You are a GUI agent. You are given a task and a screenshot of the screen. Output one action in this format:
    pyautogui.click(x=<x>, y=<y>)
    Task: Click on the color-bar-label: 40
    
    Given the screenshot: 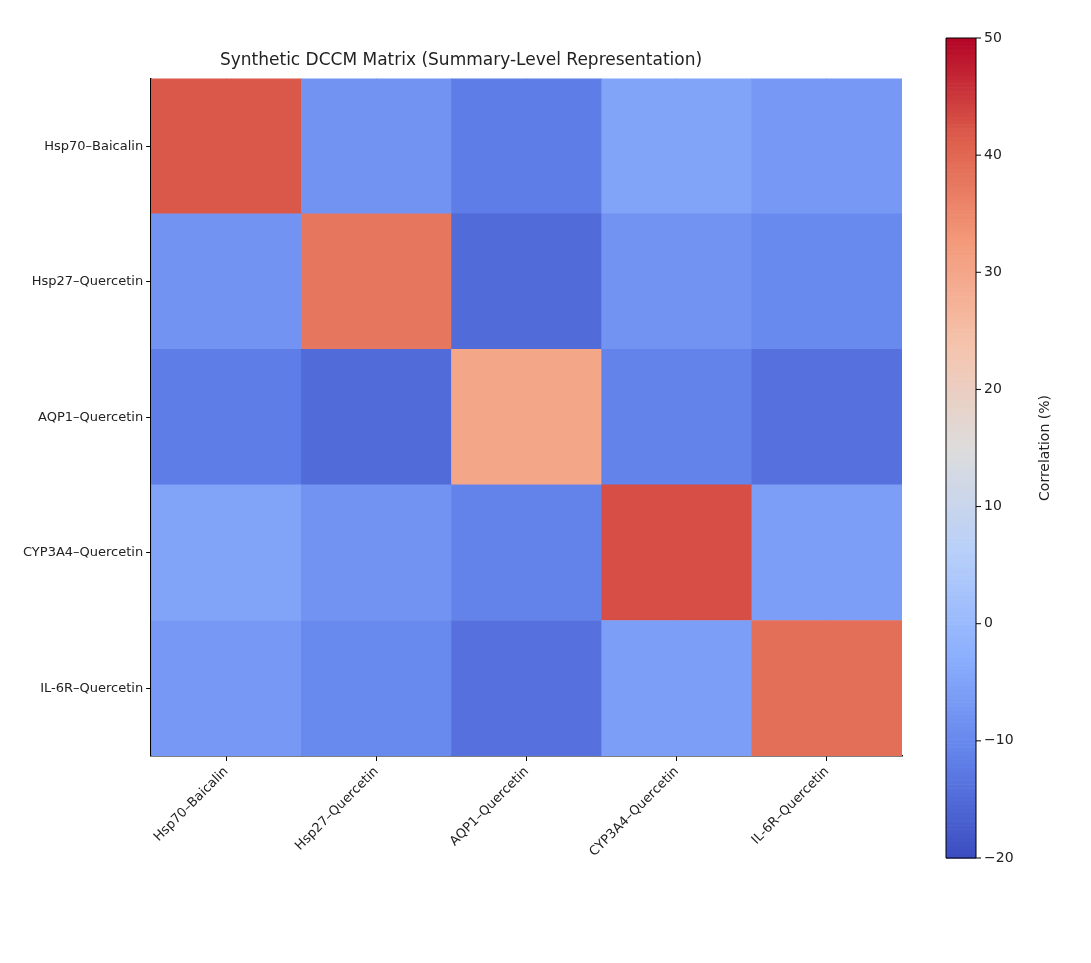 What is the action you would take?
    pyautogui.click(x=993, y=153)
    